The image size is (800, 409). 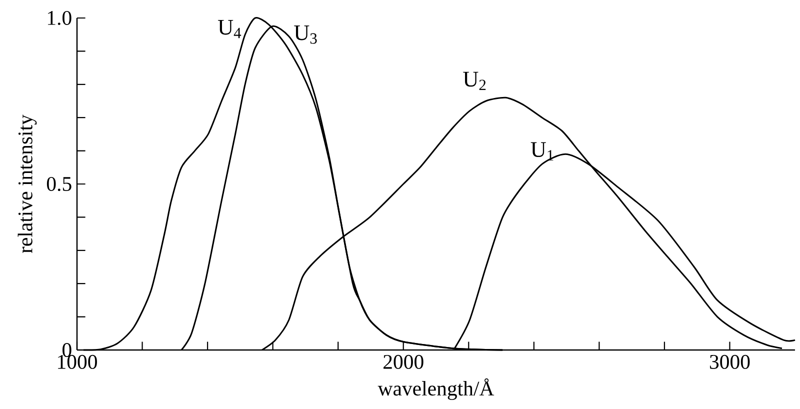 What do you see at coordinates (77, 361) in the screenshot?
I see `x-tick-label: 1000` at bounding box center [77, 361].